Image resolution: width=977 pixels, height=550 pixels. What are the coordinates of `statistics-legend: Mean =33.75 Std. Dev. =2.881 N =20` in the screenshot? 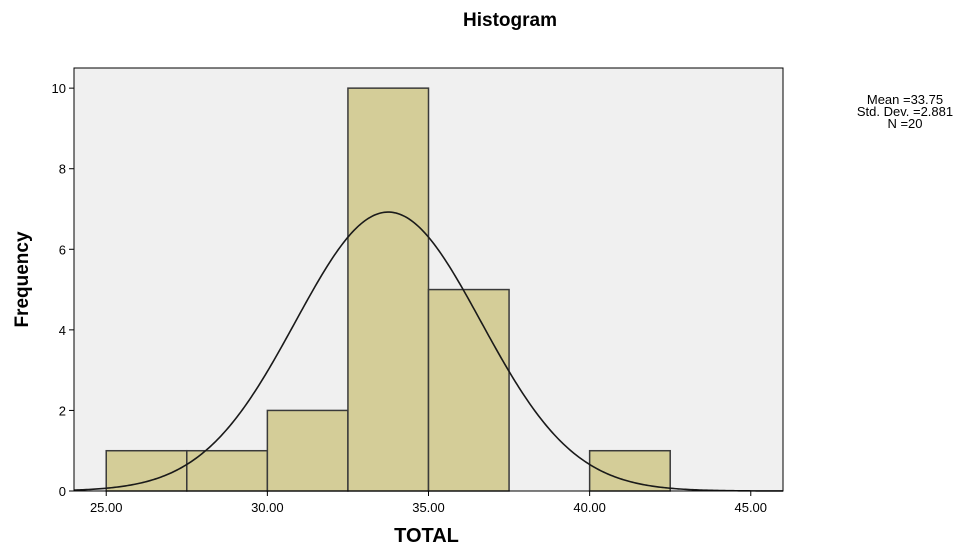 It's located at (905, 111).